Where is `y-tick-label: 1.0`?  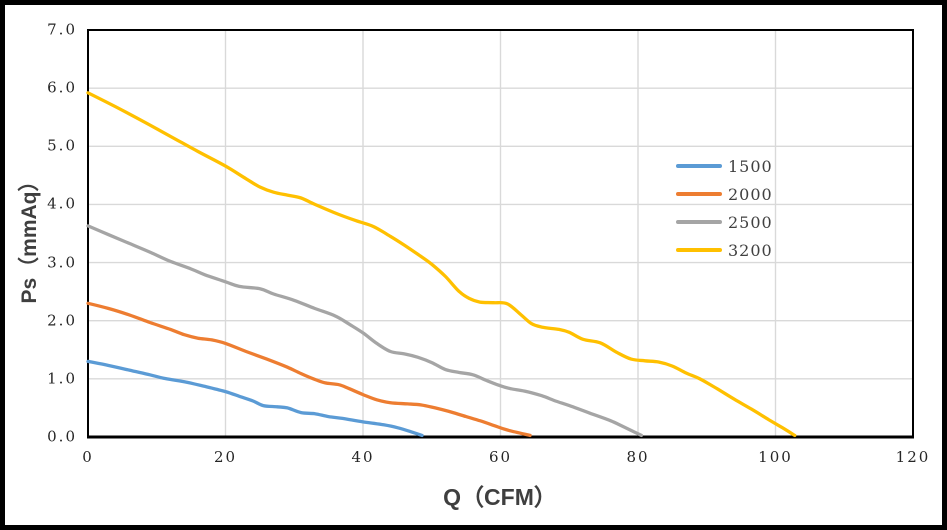 y-tick-label: 1.0 is located at coordinates (62, 378).